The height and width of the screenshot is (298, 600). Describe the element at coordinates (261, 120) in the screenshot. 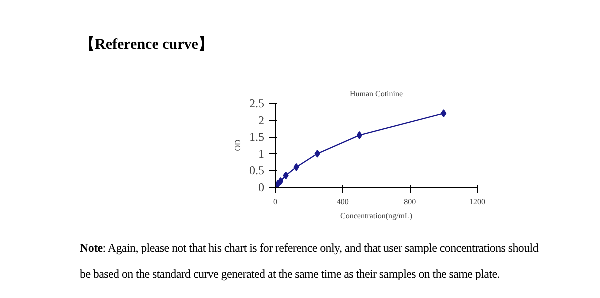

I see `y-tick-label: 2` at that location.